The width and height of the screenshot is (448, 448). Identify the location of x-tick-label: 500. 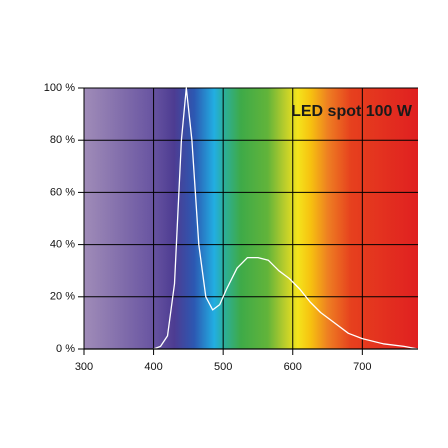
(223, 367).